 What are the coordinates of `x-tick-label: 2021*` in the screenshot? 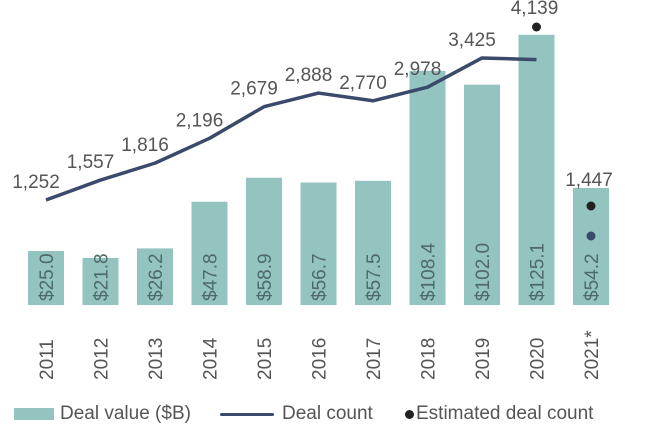 It's located at (592, 355).